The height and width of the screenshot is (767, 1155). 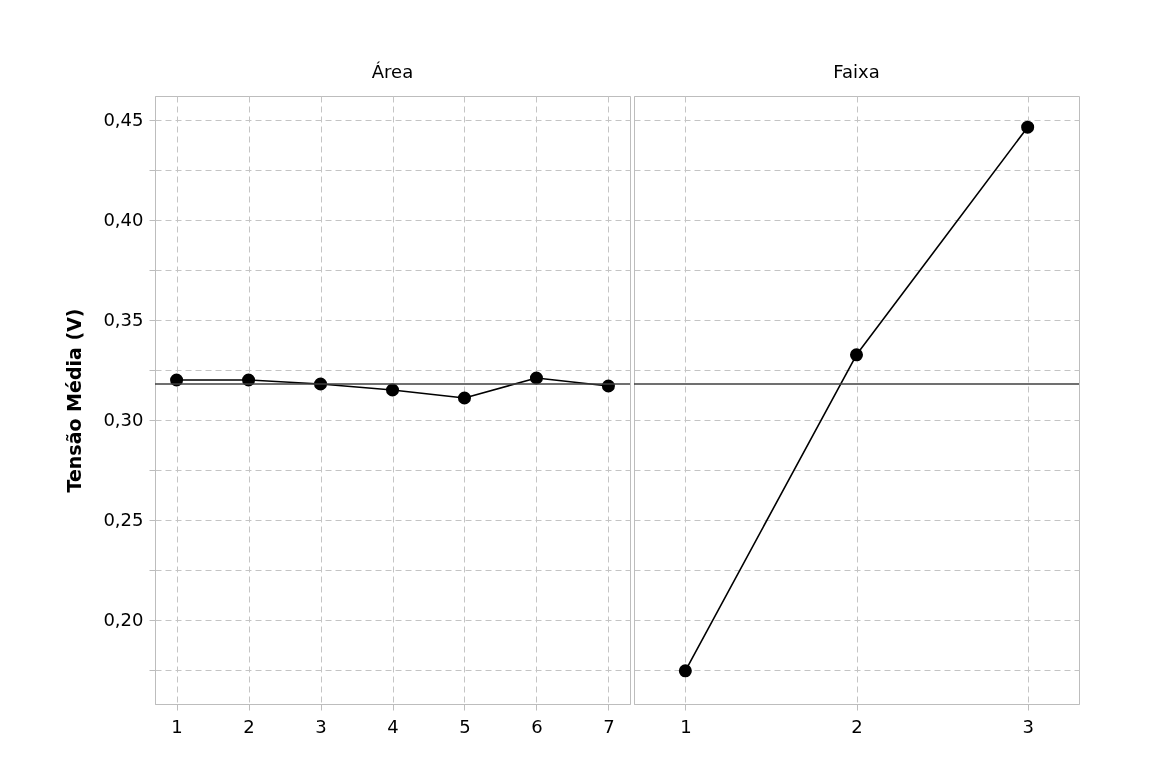 What do you see at coordinates (123, 319) in the screenshot?
I see `y-tick-label: 0,35` at bounding box center [123, 319].